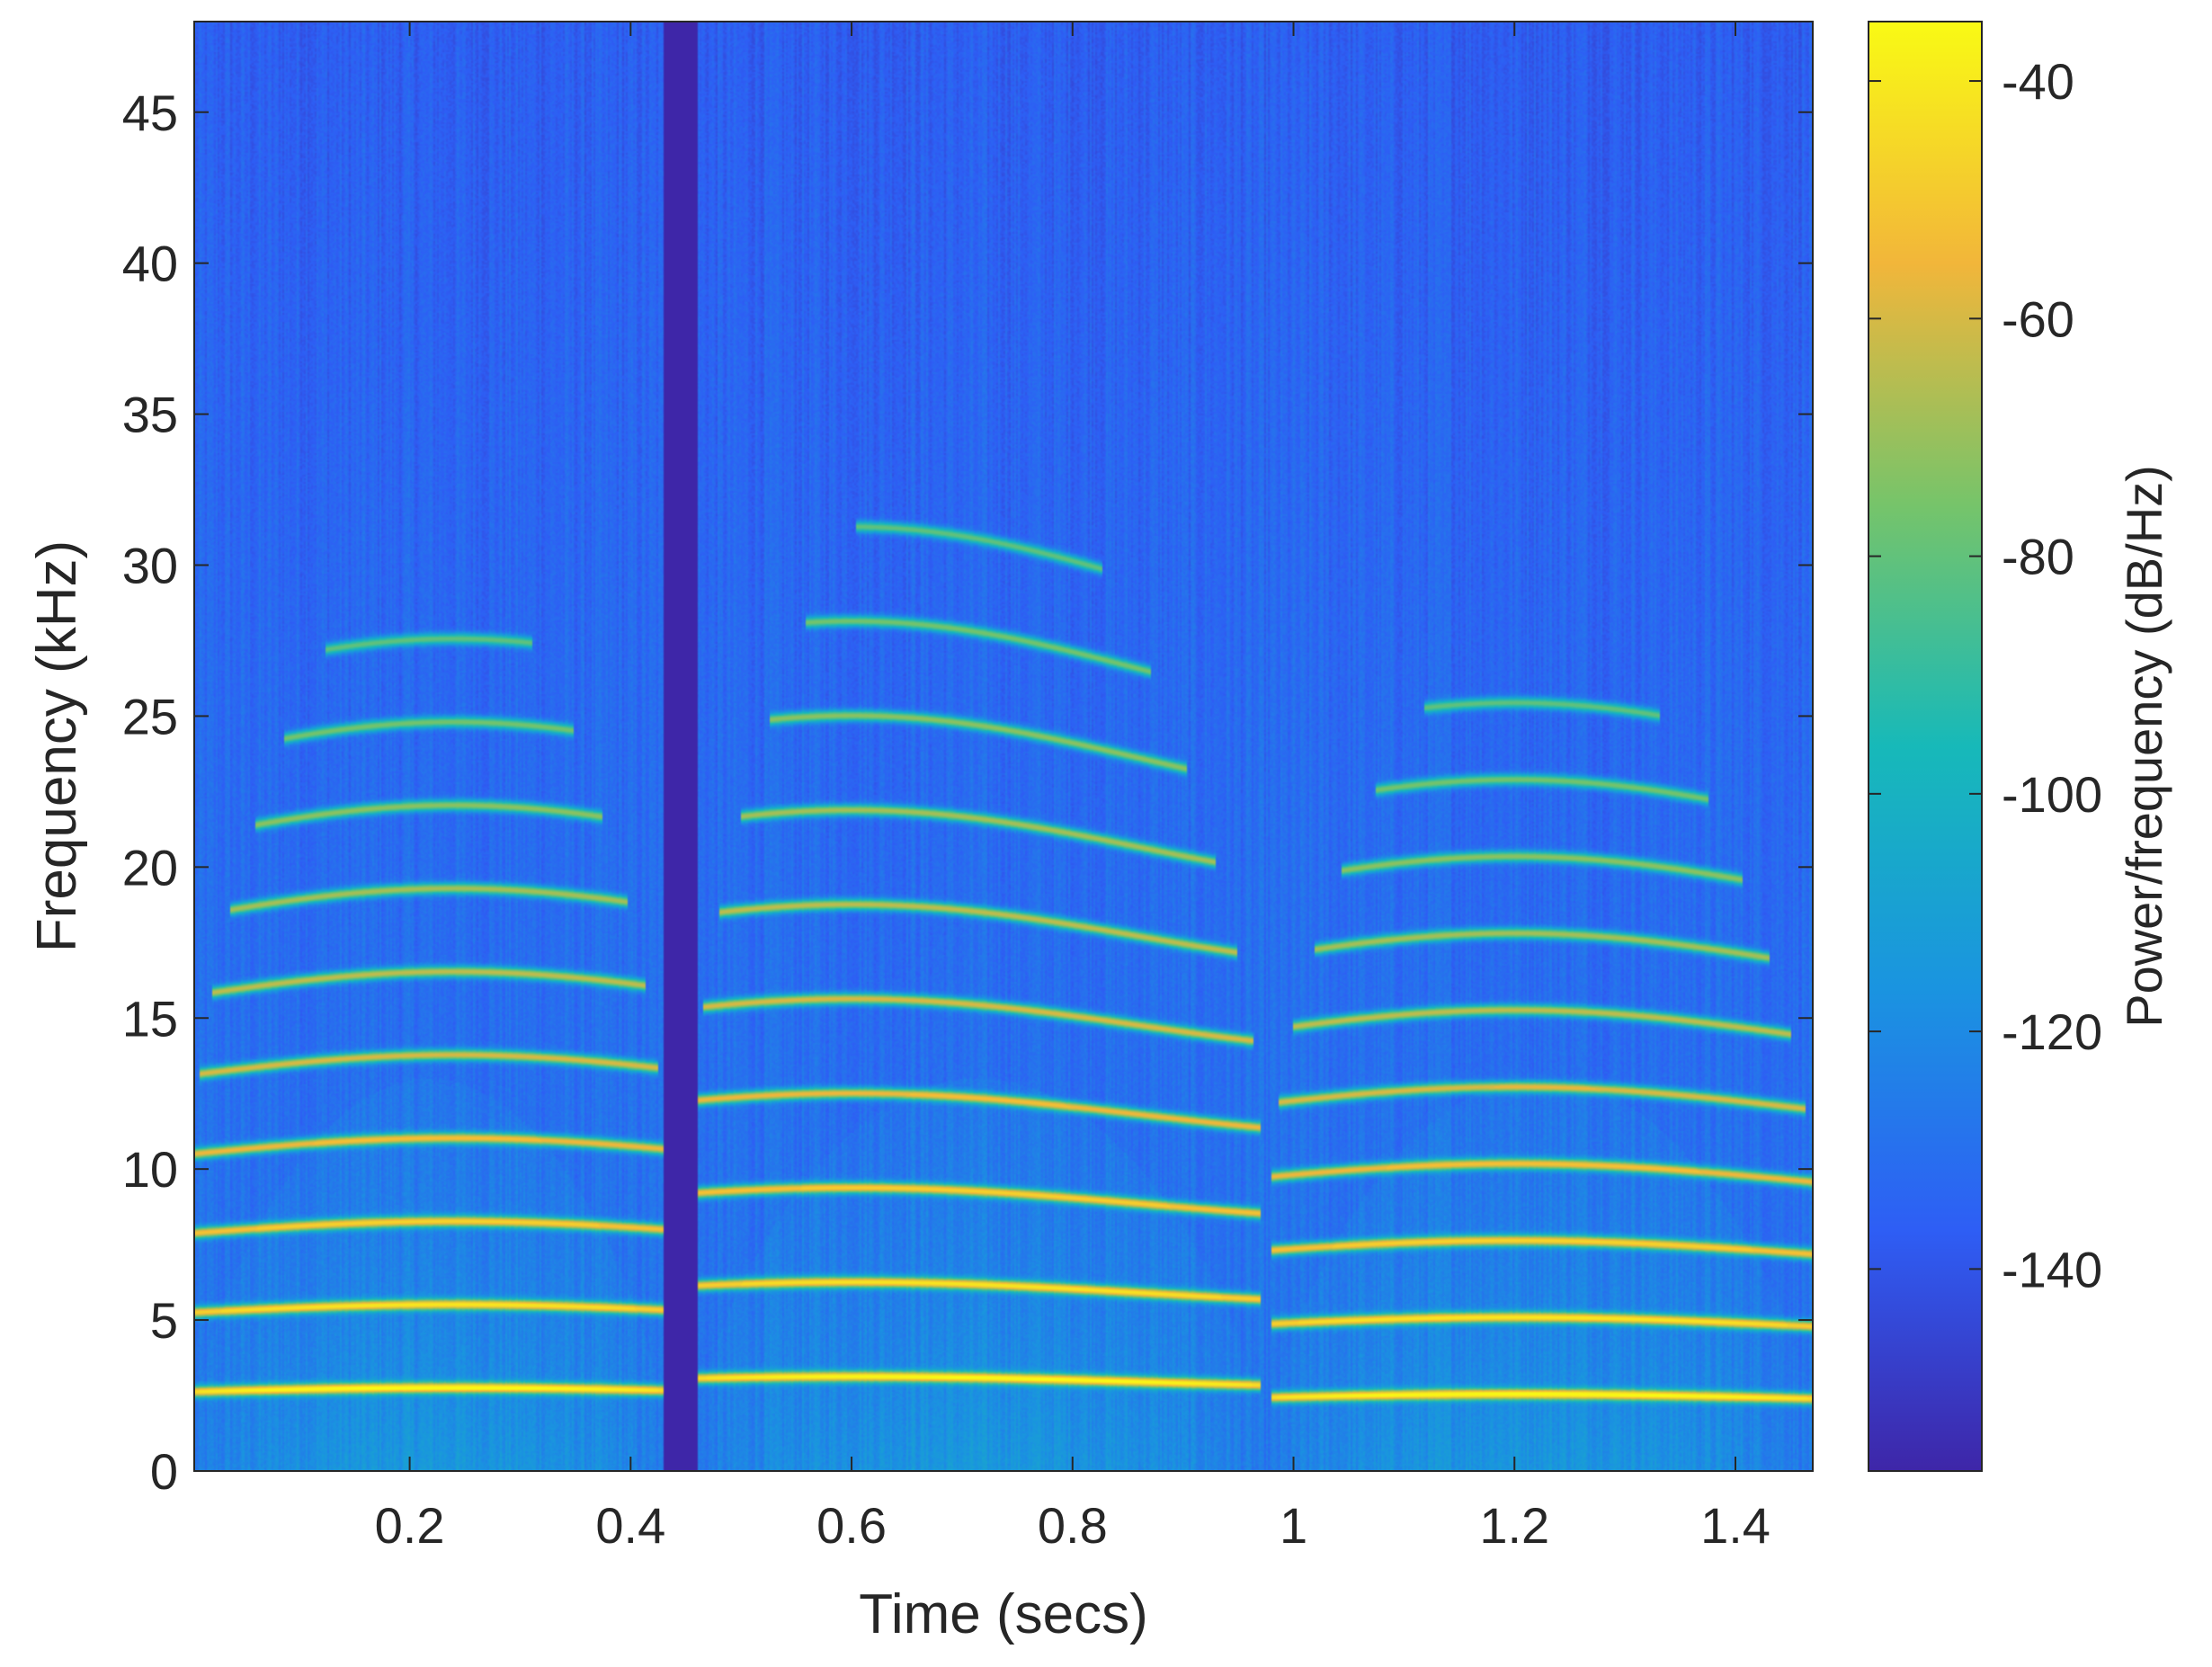 This screenshot has width=2212, height=1667. What do you see at coordinates (1003, 1614) in the screenshot?
I see `x-axis-label: Time (secs)` at bounding box center [1003, 1614].